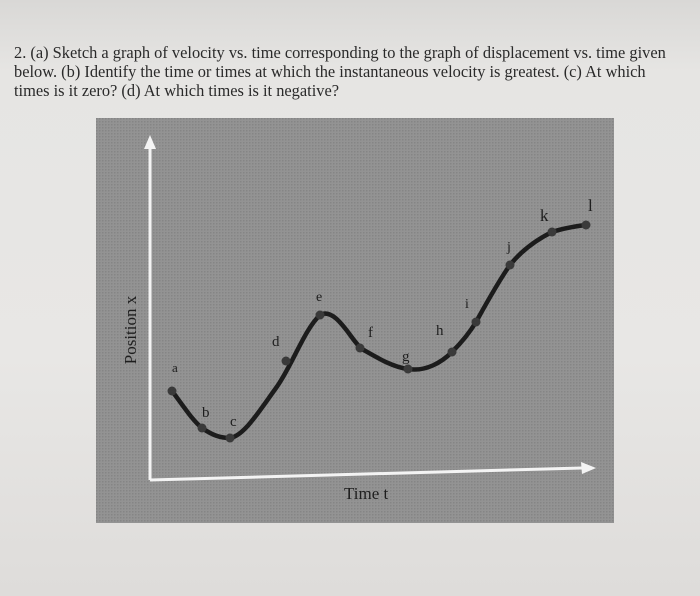 The height and width of the screenshot is (596, 700). I want to click on label-e: e, so click(319, 297).